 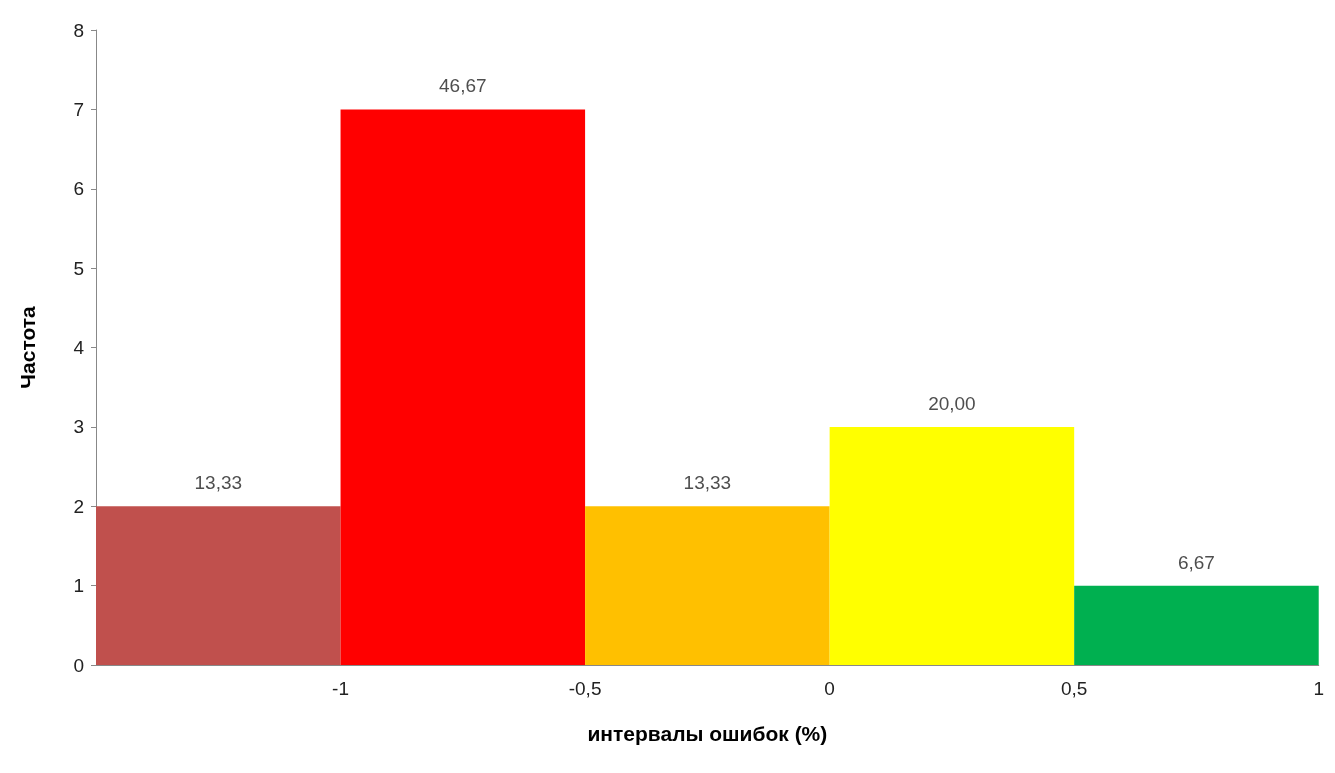 I want to click on annotation: 20,00, so click(x=952, y=403).